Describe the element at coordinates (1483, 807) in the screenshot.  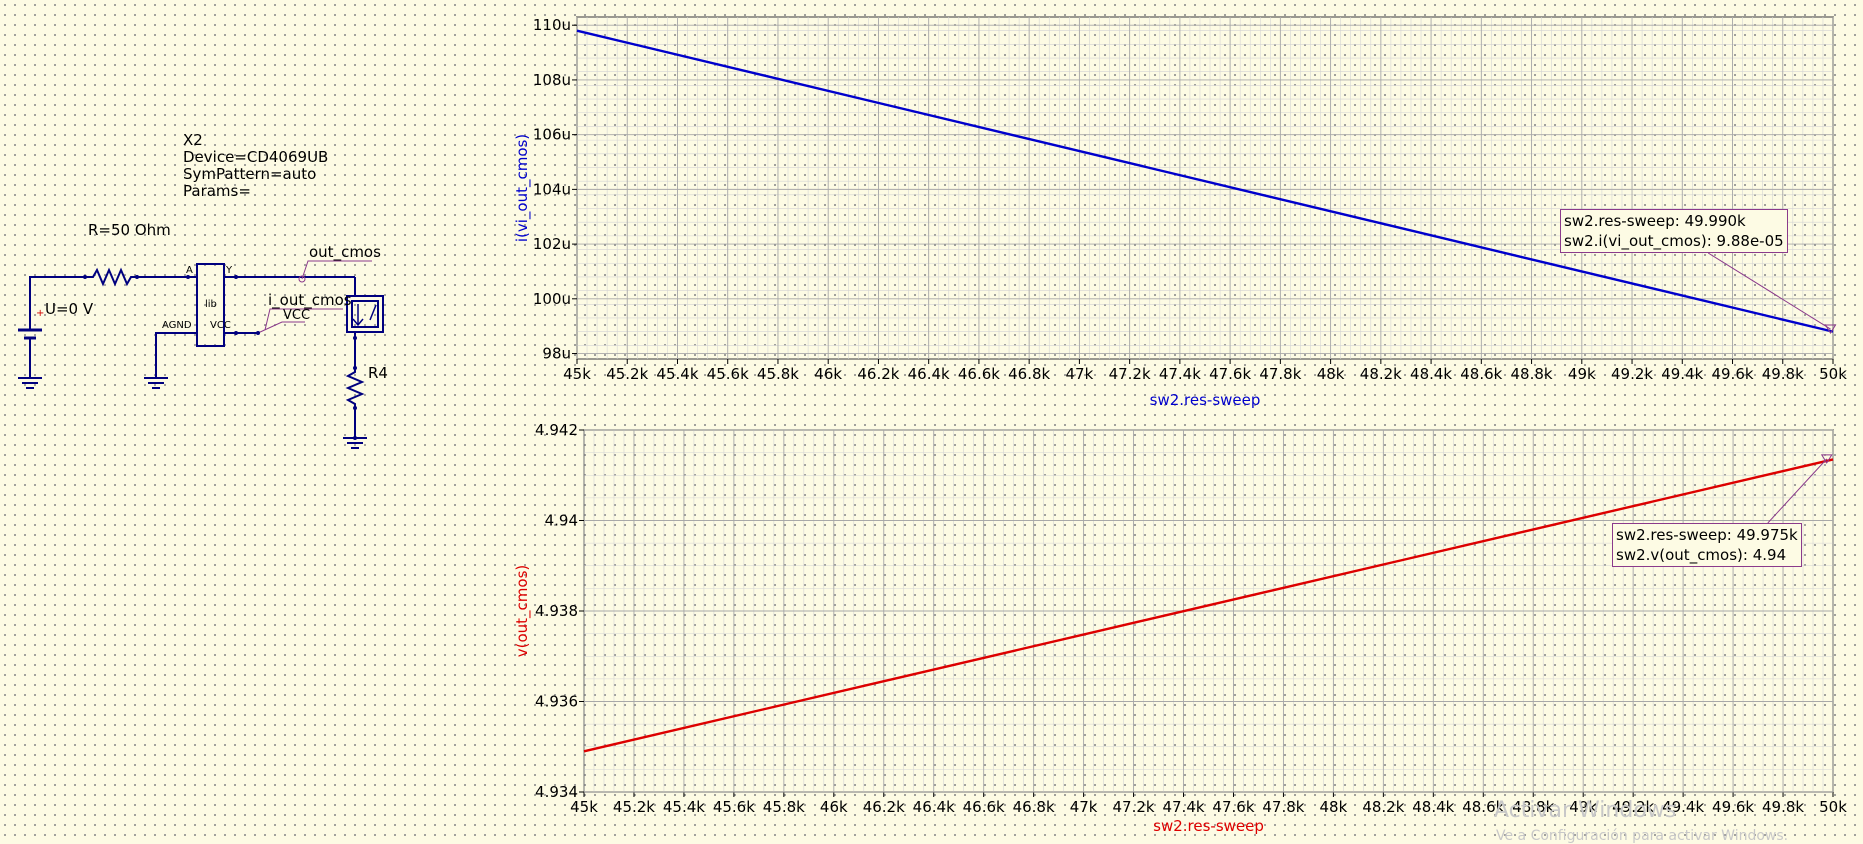
I see `x-tick-label: 48.6k` at that location.